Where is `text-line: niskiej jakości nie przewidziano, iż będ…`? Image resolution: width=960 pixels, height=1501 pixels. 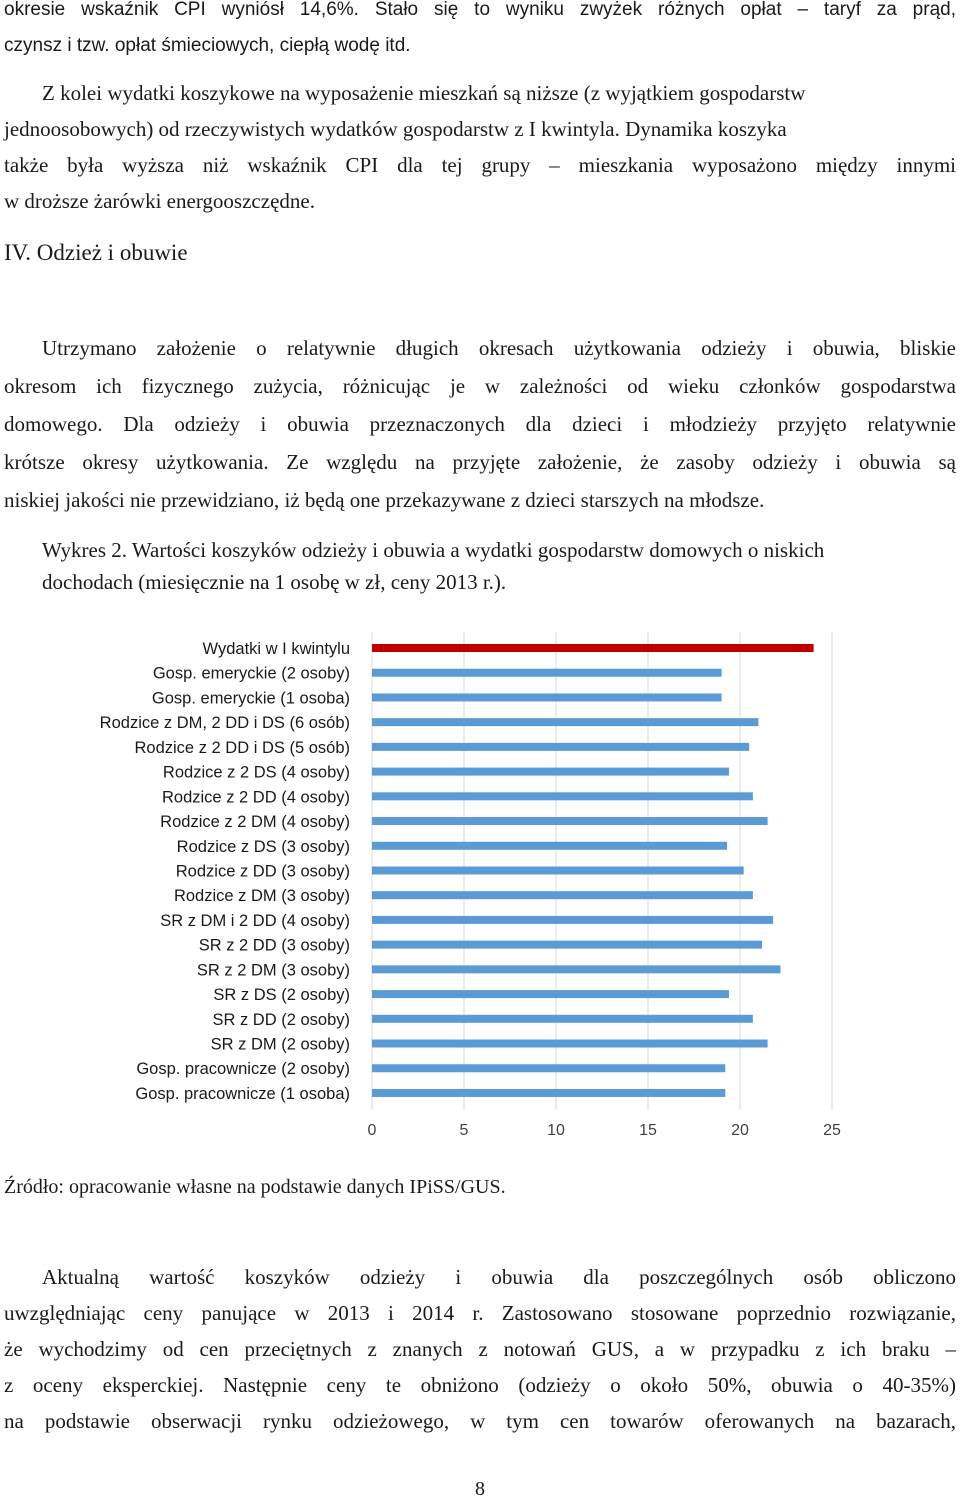
text-line: niskiej jakości nie przewidziano, iż będ… is located at coordinates (384, 500).